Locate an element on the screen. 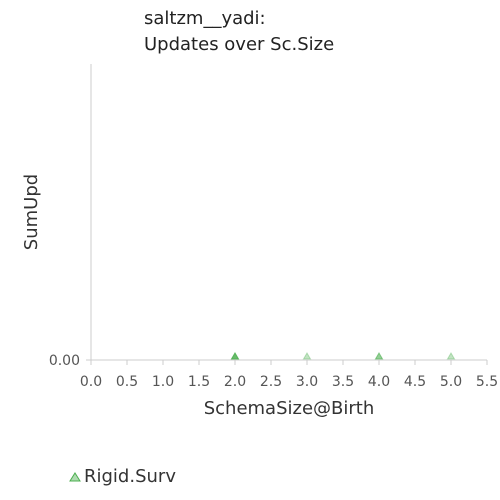  x-axis-label: SchemaSize@Birth is located at coordinates (289, 408).